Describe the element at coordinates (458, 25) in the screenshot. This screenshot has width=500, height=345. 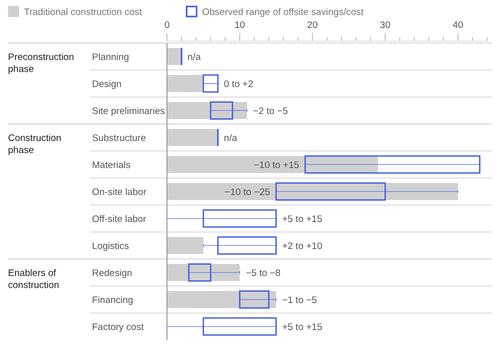
I see `x-tick-label: 40` at that location.